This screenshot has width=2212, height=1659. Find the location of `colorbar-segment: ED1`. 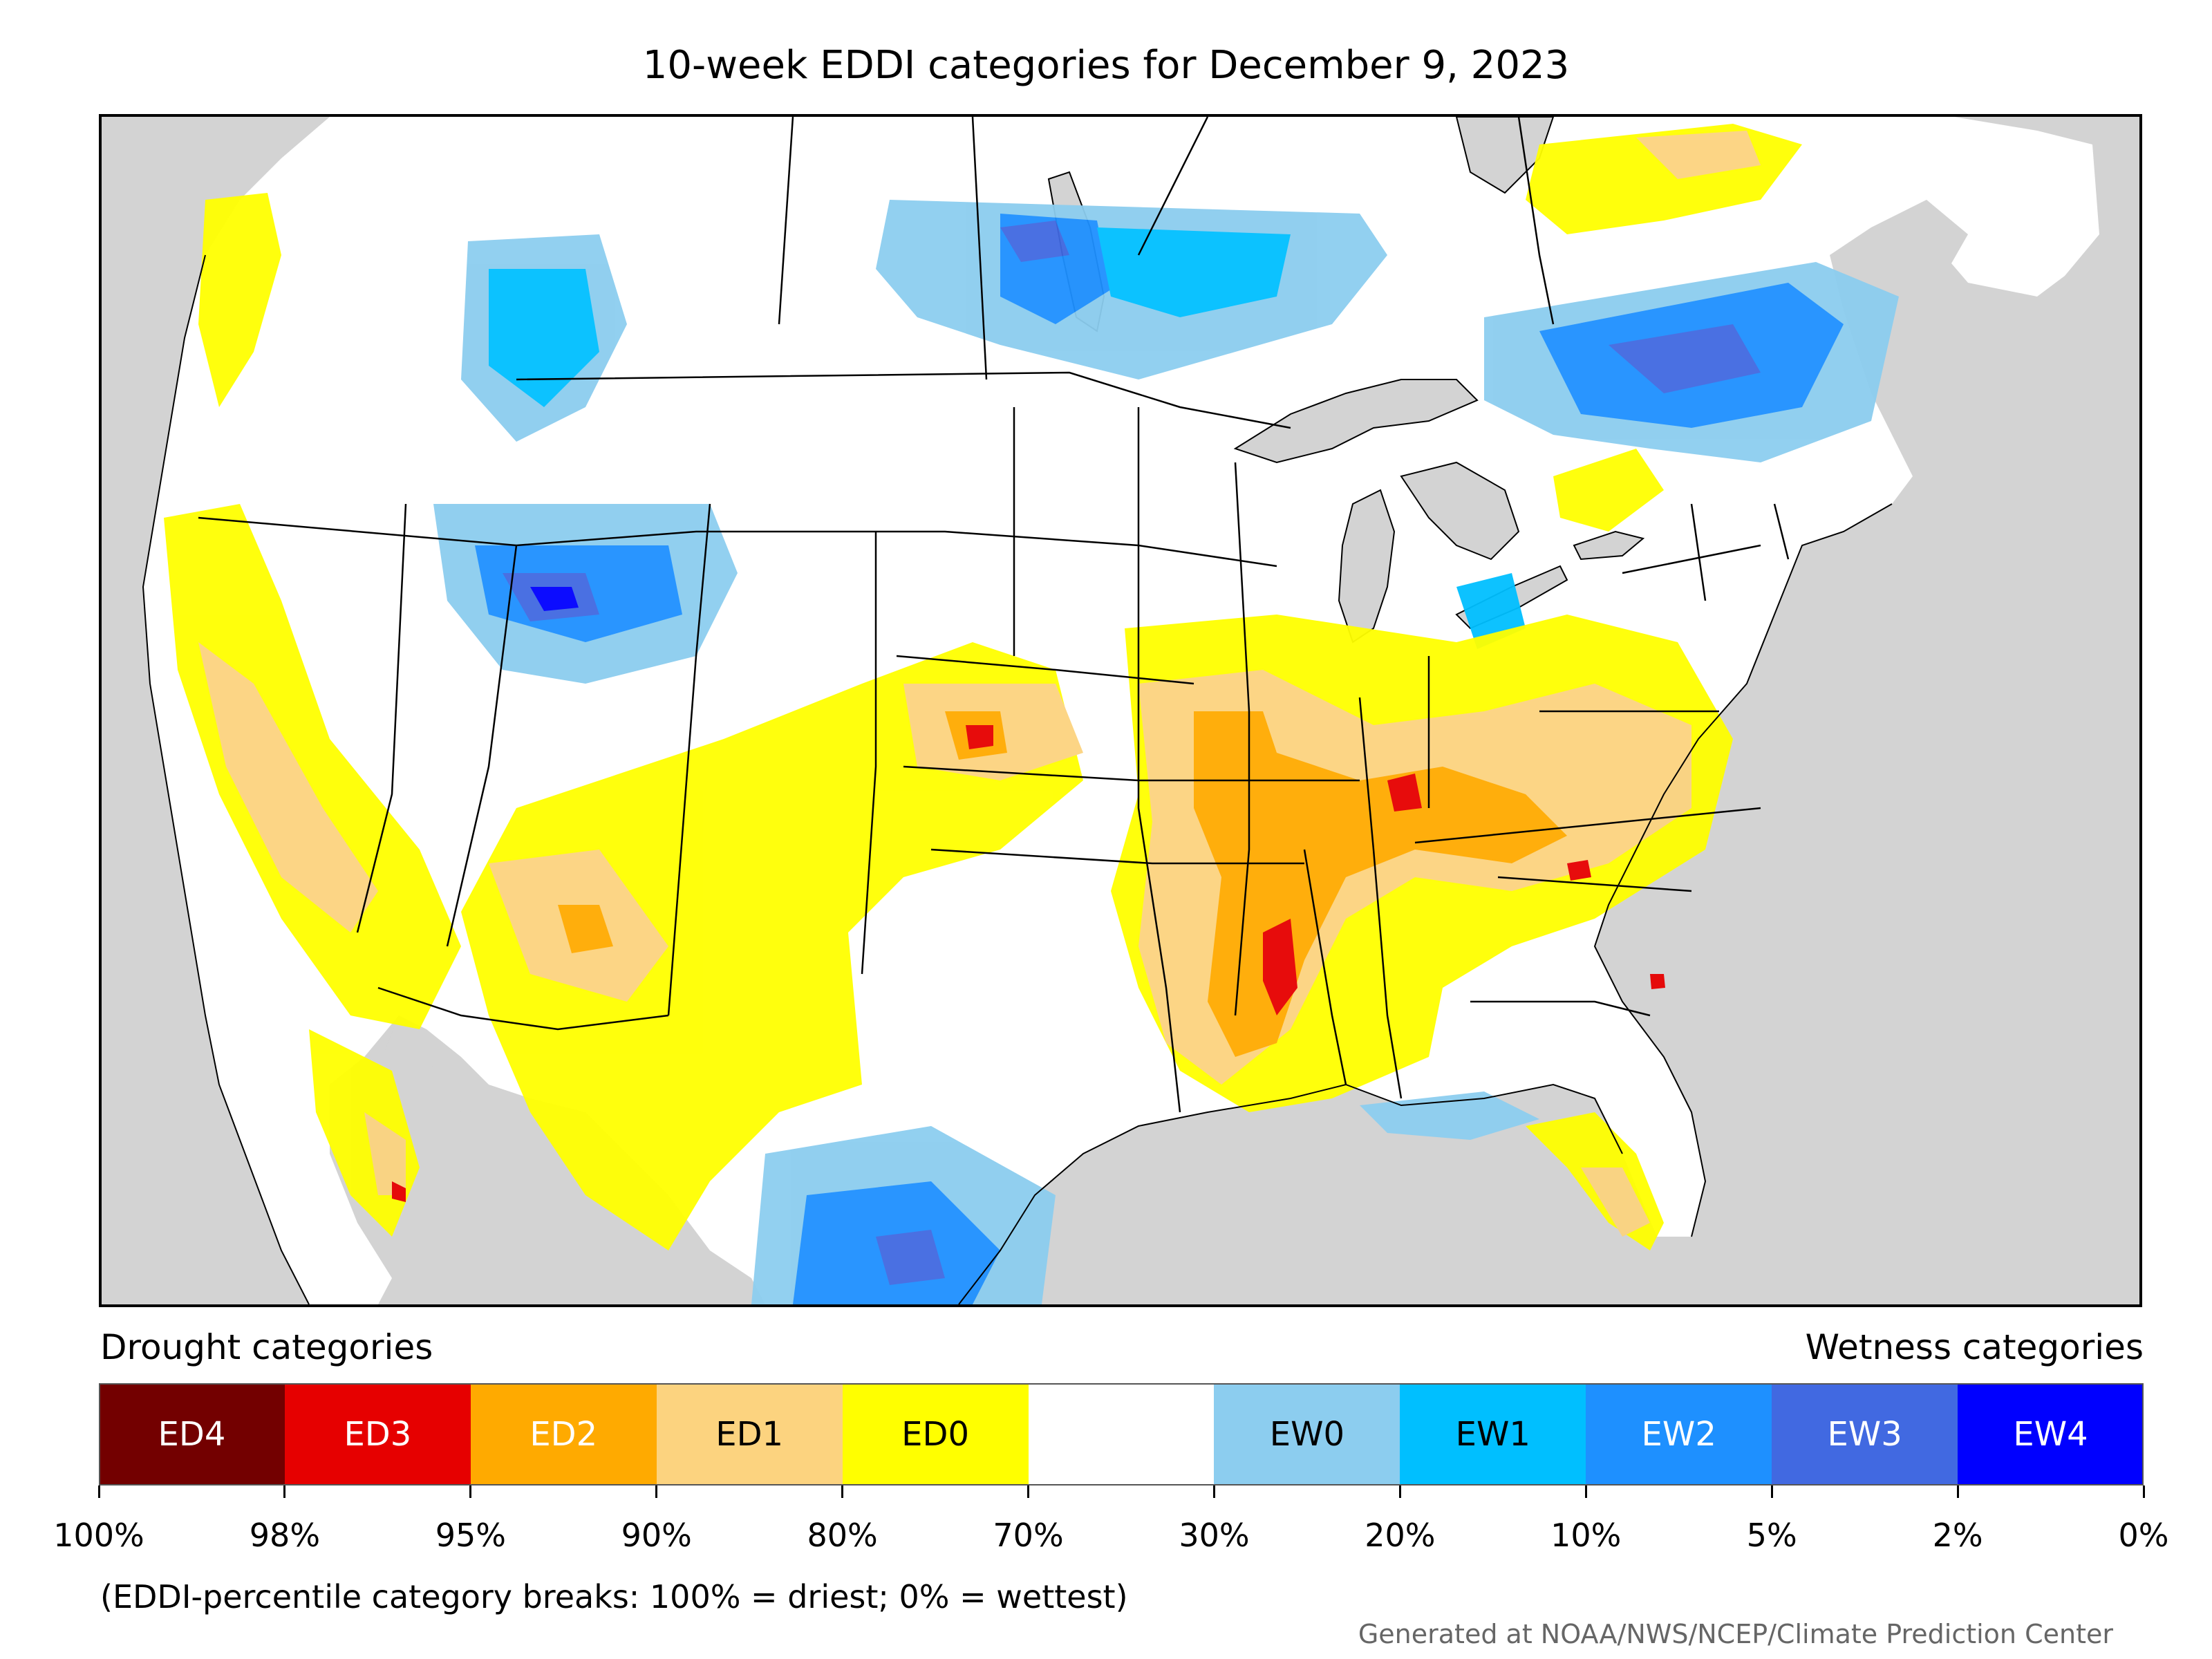

colorbar-segment: ED1 is located at coordinates (749, 1434).